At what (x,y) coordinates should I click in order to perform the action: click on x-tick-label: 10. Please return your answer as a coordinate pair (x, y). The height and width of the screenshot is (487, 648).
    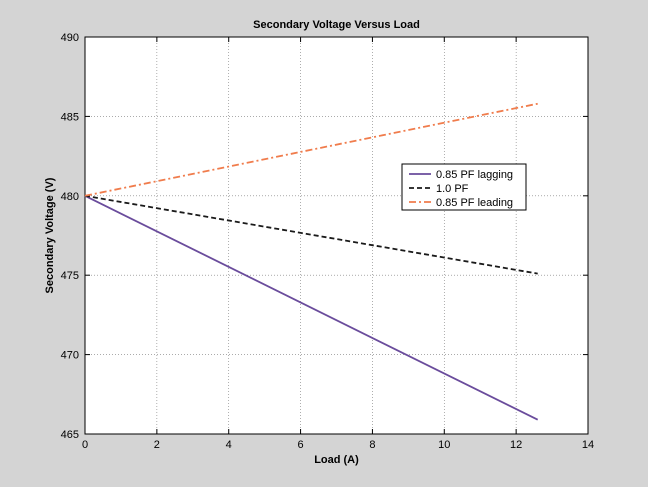
    Looking at the image, I should click on (444, 445).